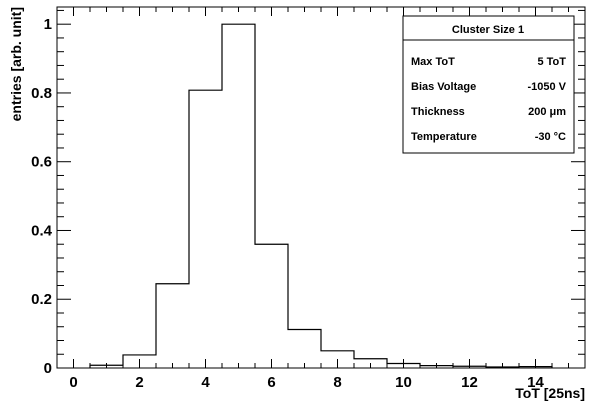 Image resolution: width=590 pixels, height=407 pixels. Describe the element at coordinates (42, 230) in the screenshot. I see `y-tick-label: 0.4` at that location.